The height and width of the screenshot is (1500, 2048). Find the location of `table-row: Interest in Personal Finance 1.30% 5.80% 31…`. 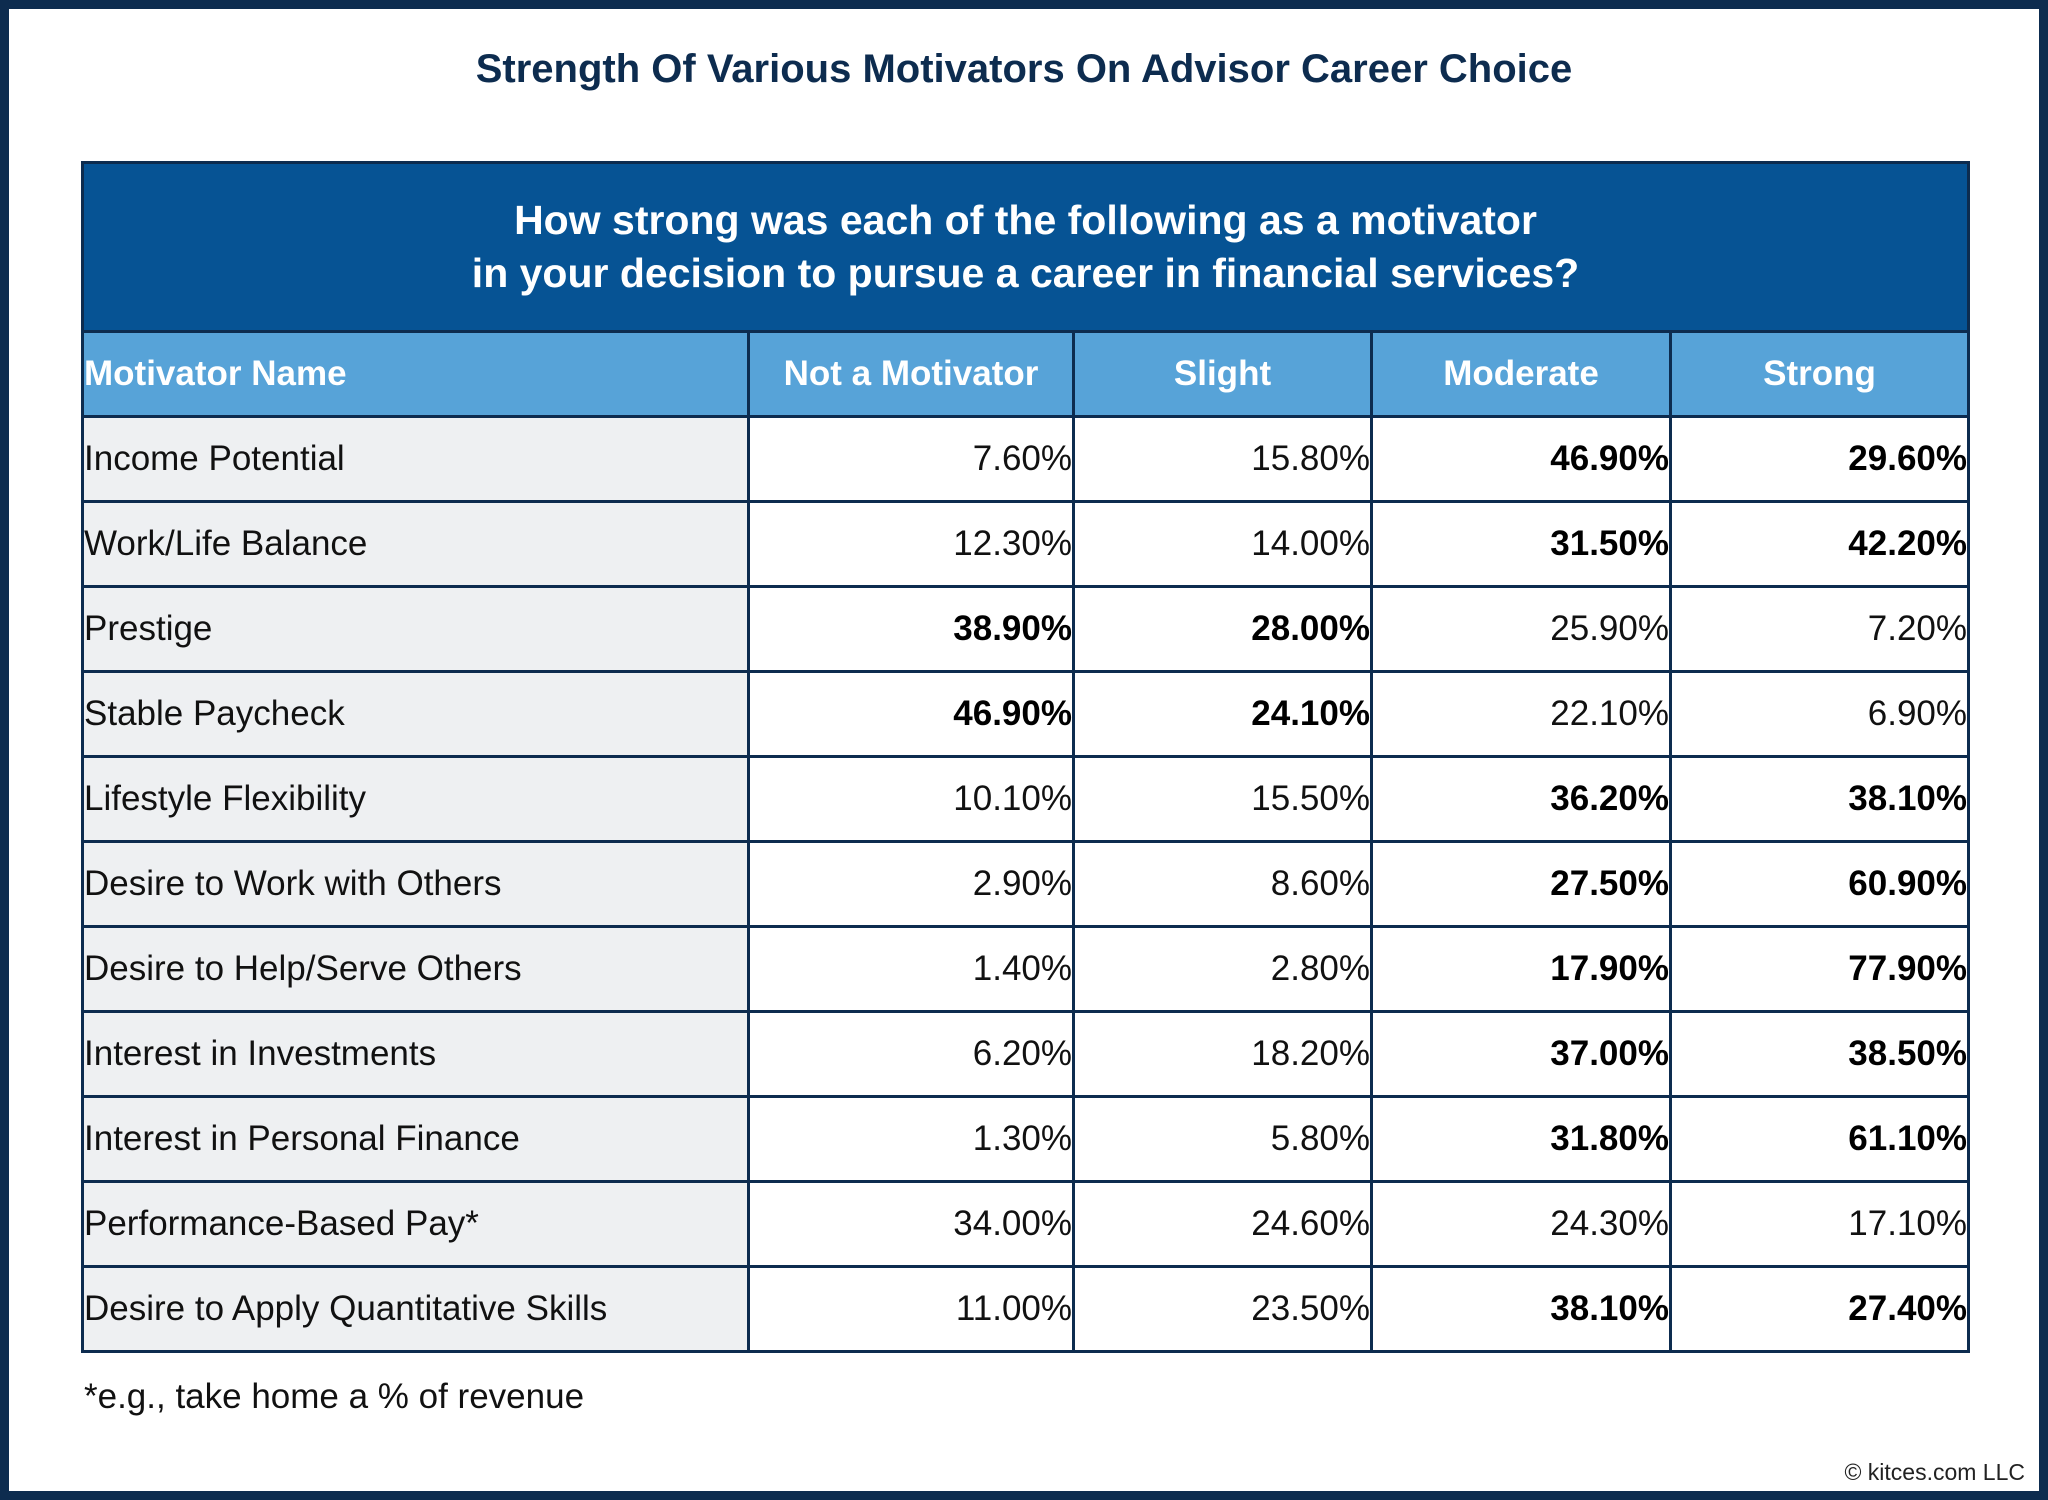

table-row: Interest in Personal Finance 1.30% 5.80% 31… is located at coordinates (1026, 1139).